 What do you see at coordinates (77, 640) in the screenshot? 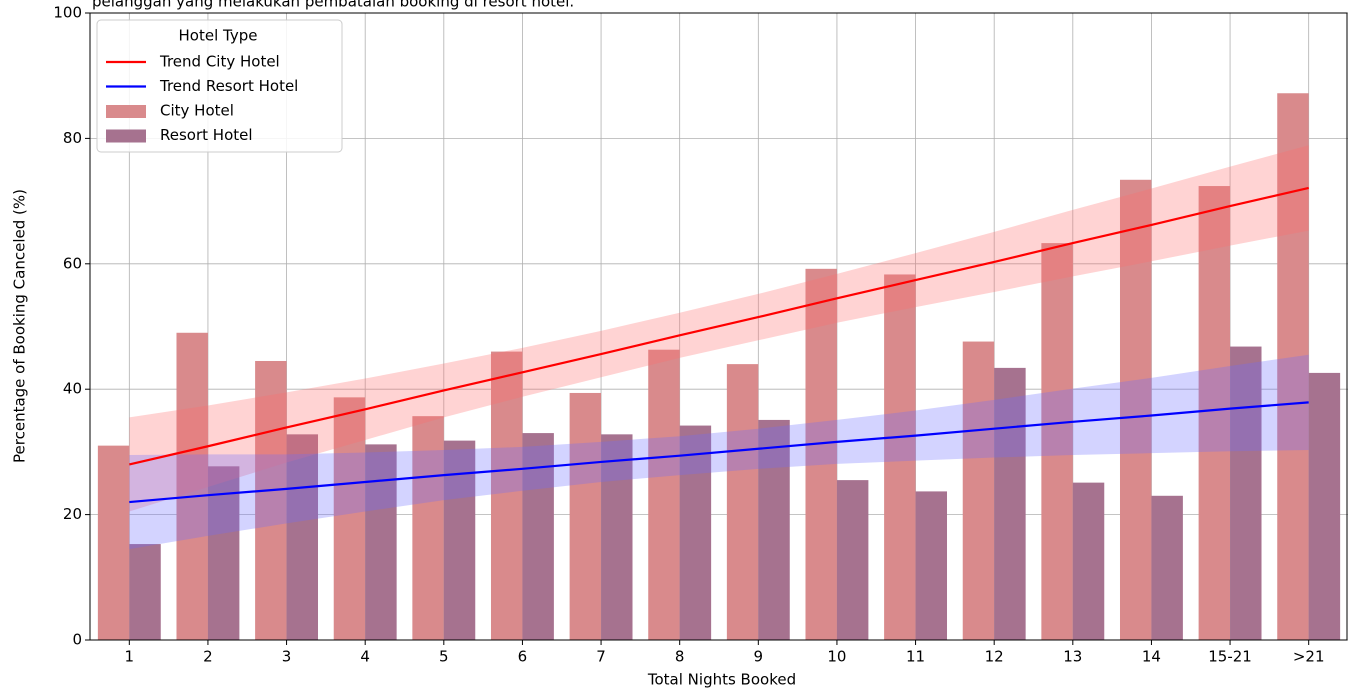
I see `y-tick-label: 0` at bounding box center [77, 640].